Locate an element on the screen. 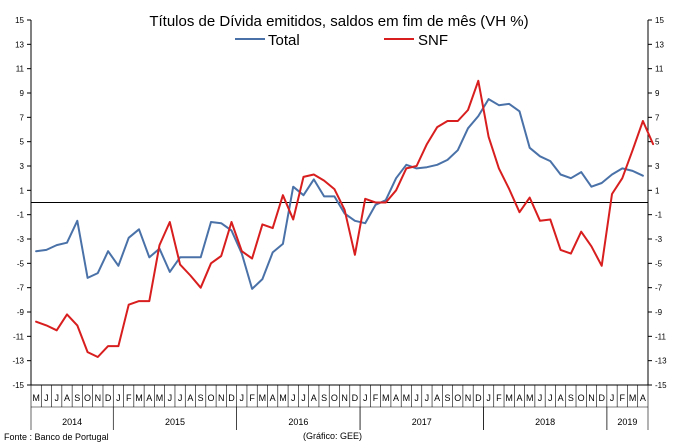  y-tick-label-right: -15 is located at coordinates (661, 385).